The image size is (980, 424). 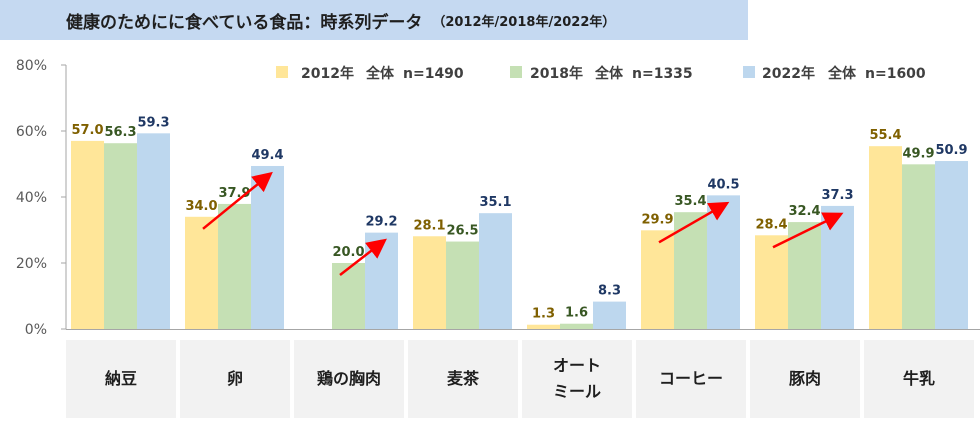 I want to click on data-label: 29.2, so click(x=381, y=222).